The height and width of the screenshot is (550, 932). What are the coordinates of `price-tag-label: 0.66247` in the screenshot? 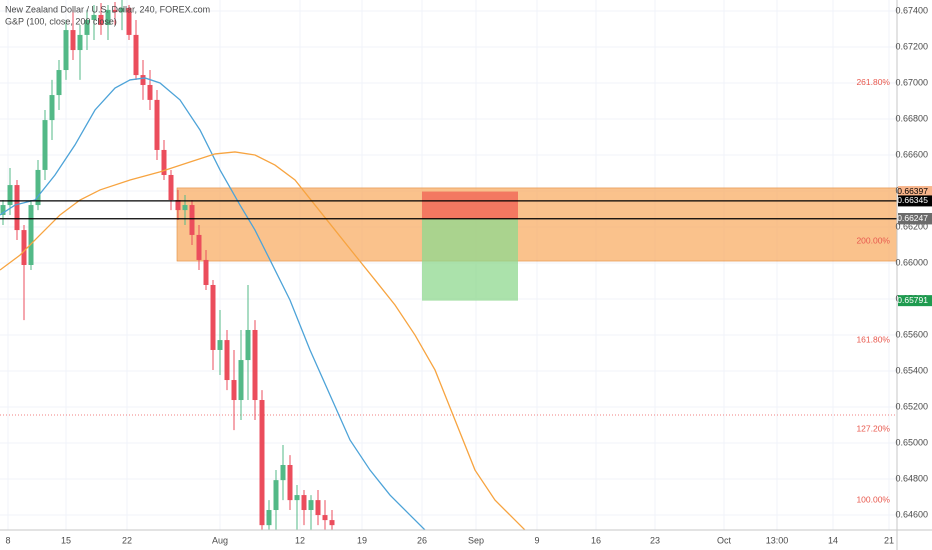 It's located at (912, 218).